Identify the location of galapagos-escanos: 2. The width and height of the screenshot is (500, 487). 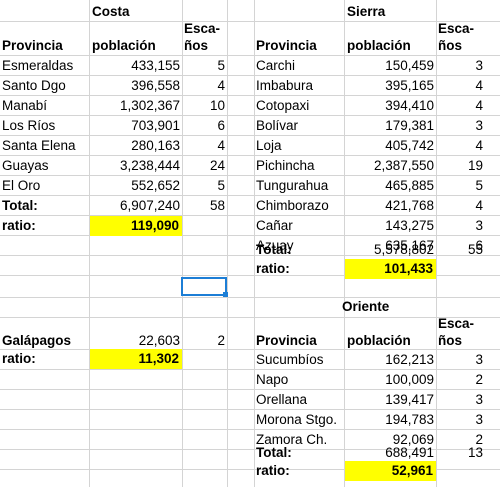
(221, 340).